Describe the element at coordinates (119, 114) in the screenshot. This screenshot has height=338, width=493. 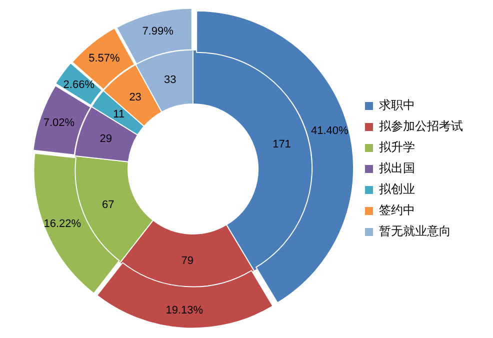
I see `data-label: 11` at that location.